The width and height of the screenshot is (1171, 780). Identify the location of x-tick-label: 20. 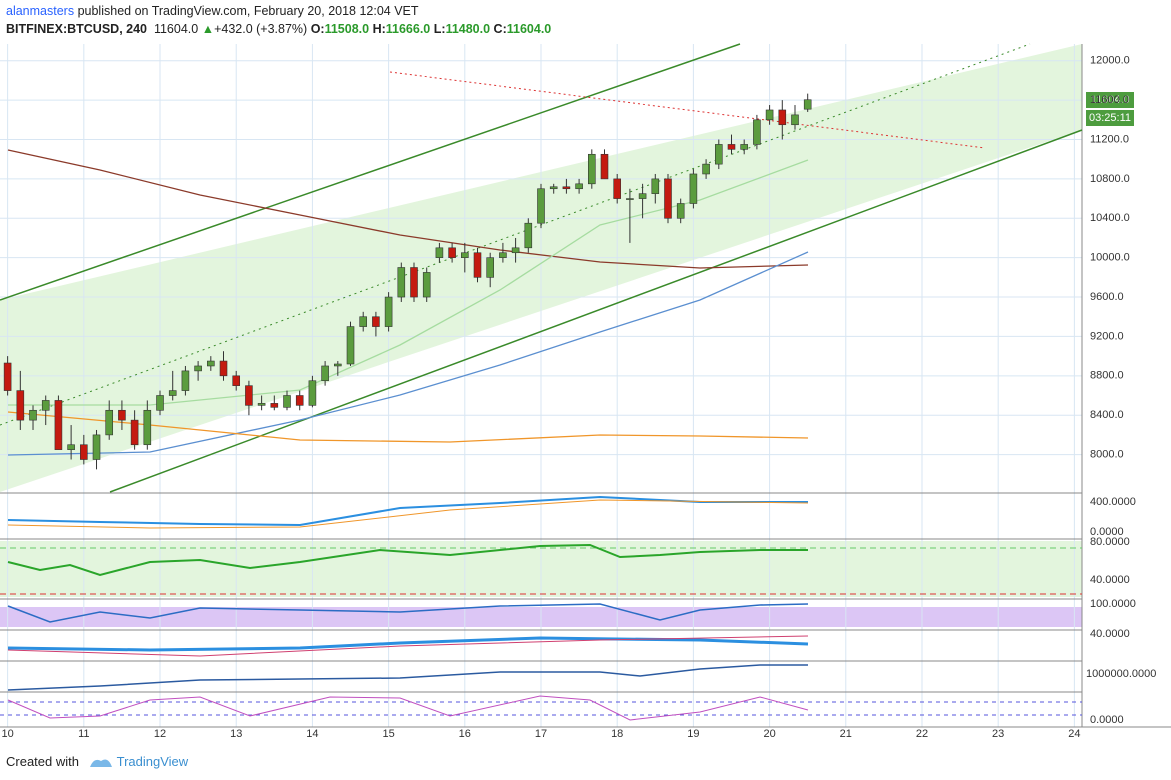
(769, 734).